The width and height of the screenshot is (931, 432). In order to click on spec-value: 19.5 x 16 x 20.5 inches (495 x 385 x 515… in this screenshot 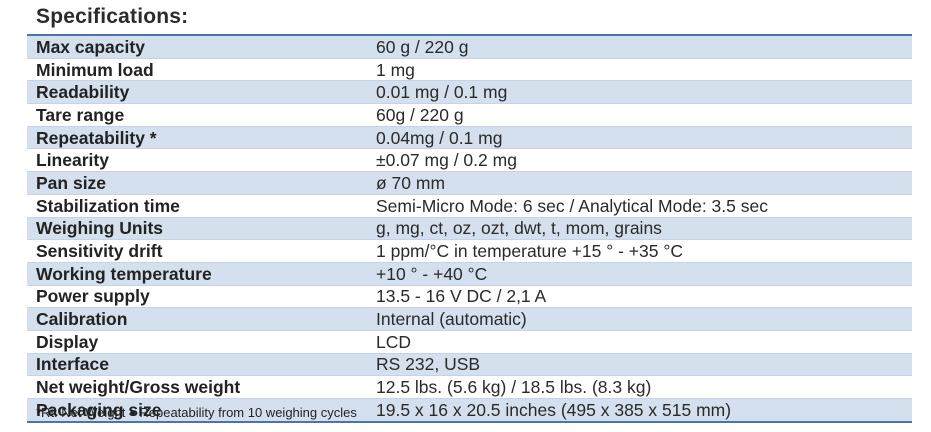, I will do `click(643, 410)`.